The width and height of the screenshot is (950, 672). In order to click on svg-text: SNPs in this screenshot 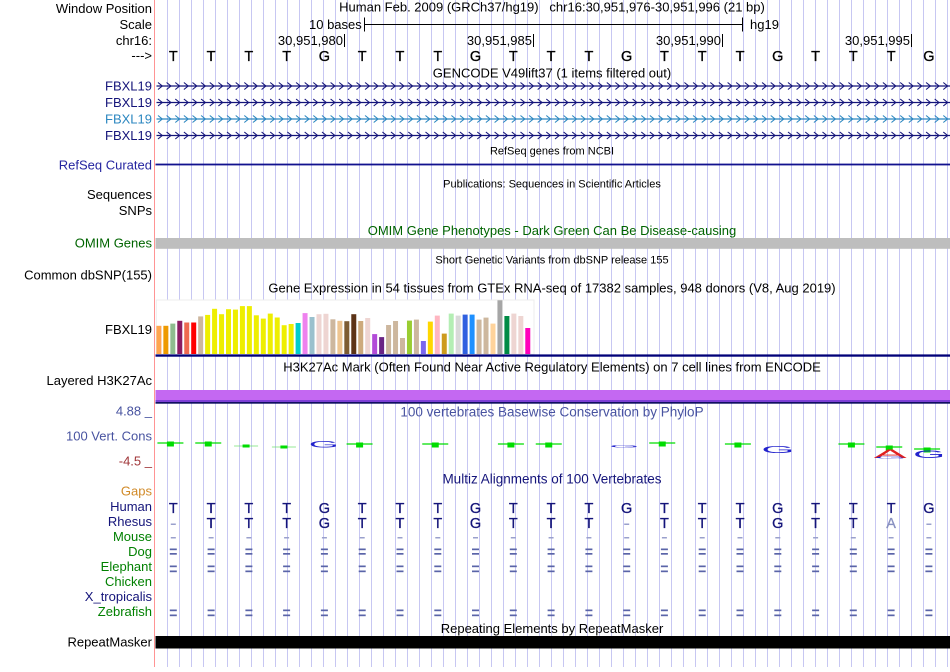, I will do `click(136, 210)`.